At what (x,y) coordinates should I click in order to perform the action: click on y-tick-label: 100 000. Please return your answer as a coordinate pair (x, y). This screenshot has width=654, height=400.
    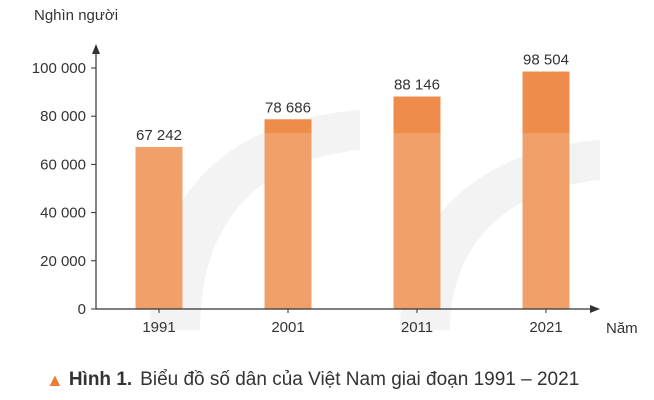
    Looking at the image, I should click on (59, 68).